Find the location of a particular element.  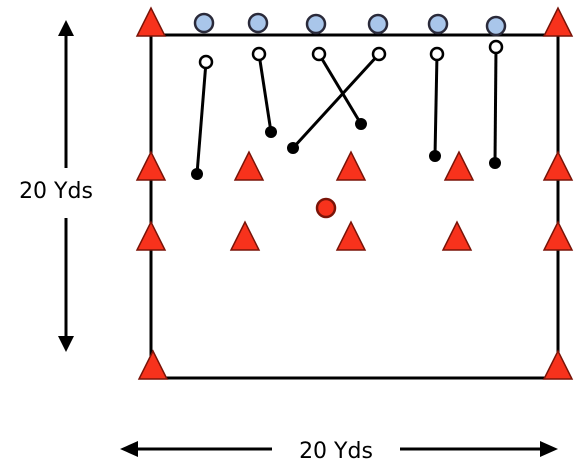

horizontal-dimension: 20 Yds is located at coordinates (339, 450).